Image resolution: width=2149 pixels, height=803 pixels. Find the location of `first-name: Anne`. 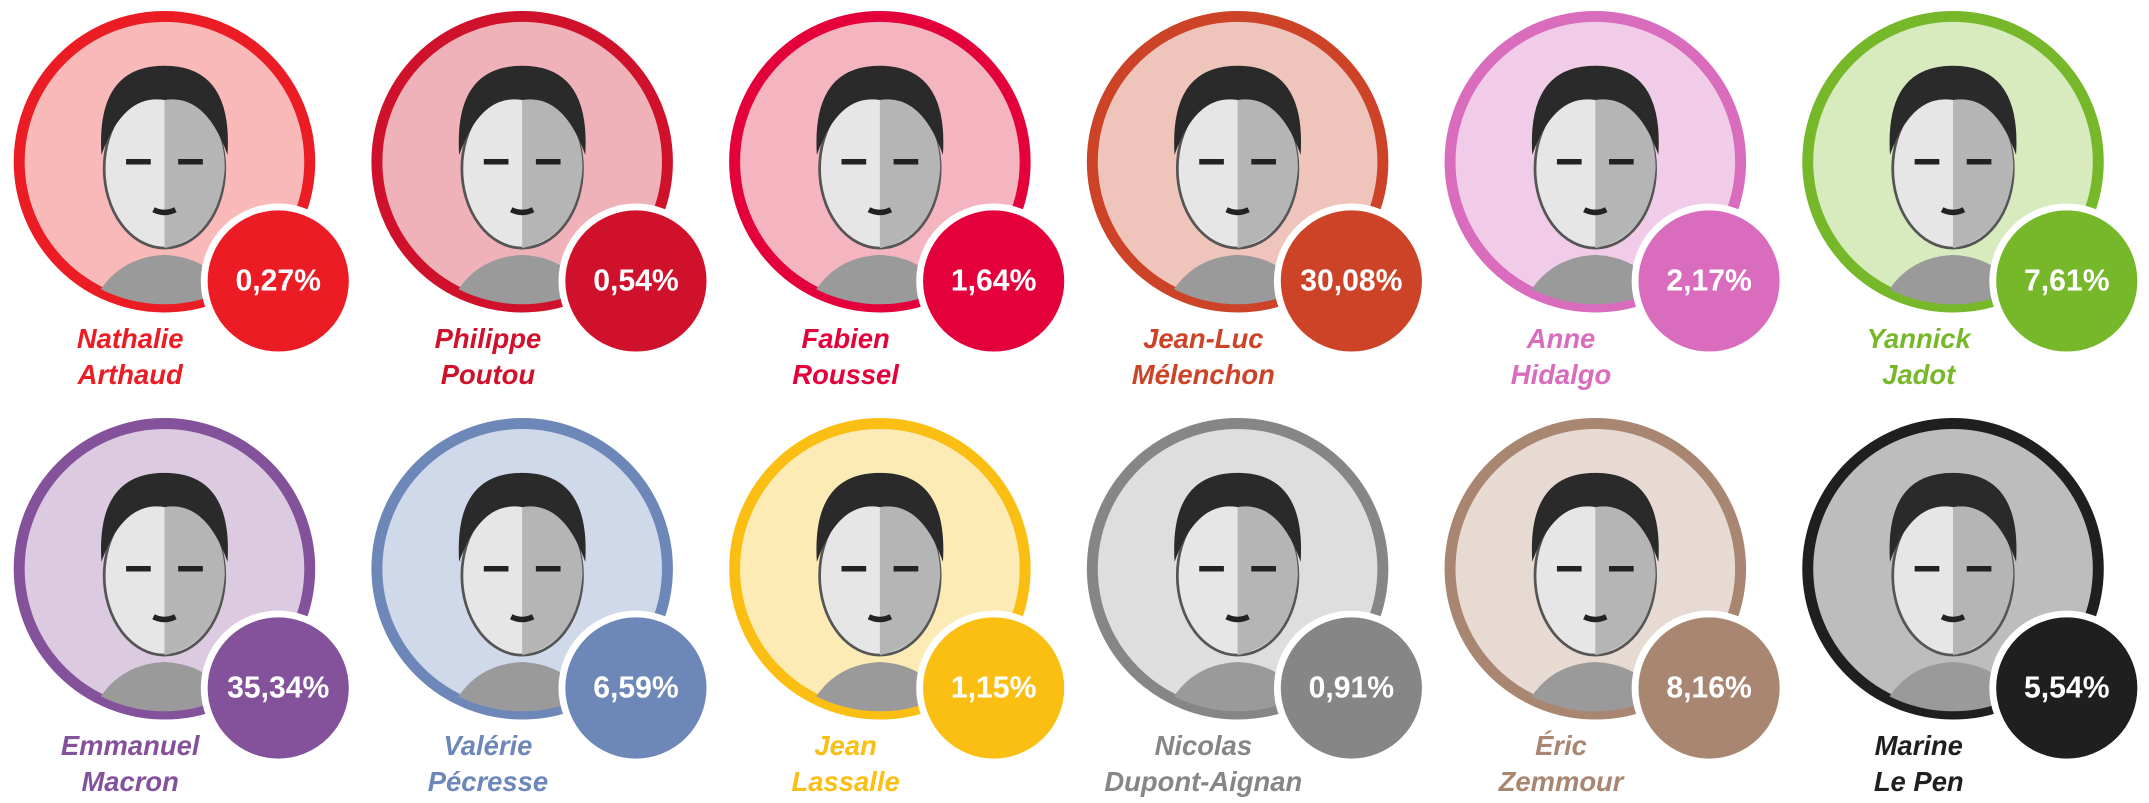

first-name: Anne is located at coordinates (1561, 338).